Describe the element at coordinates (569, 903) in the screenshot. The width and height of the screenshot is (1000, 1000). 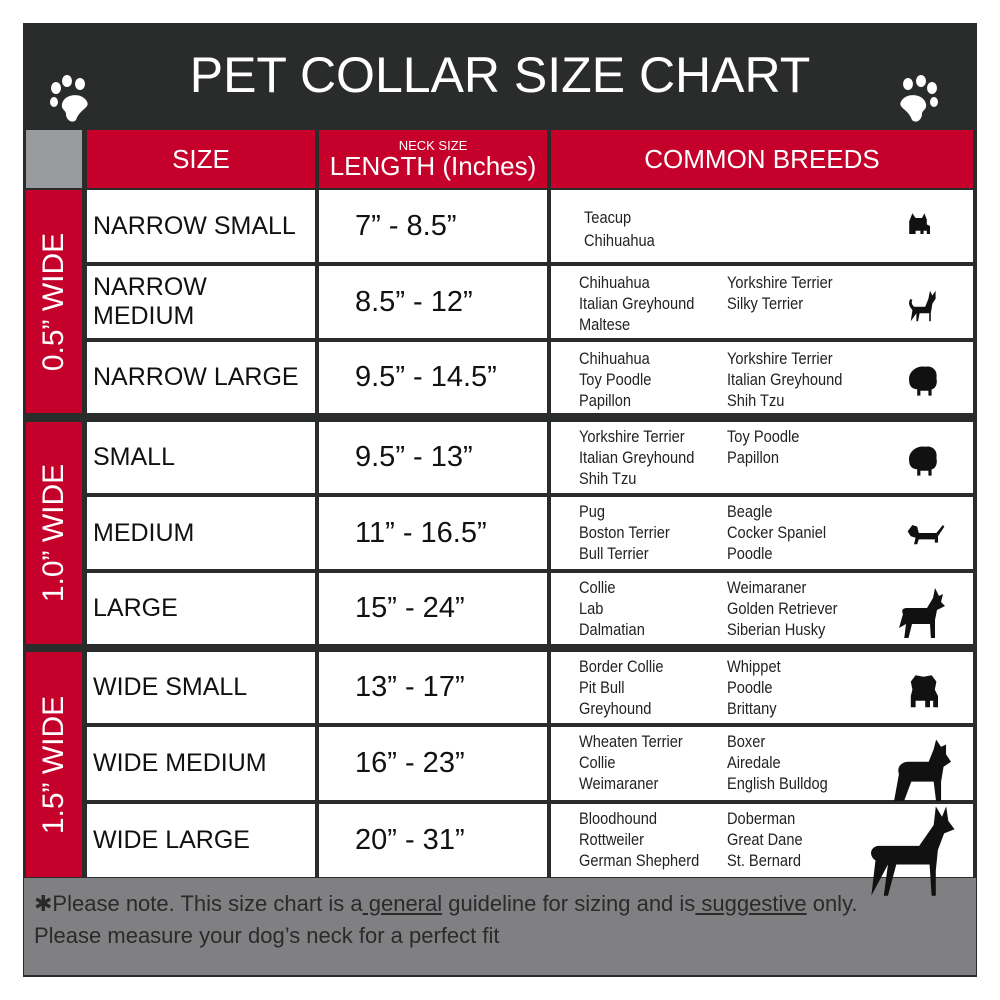
I see `note-text: guideline for sizing and is` at that location.